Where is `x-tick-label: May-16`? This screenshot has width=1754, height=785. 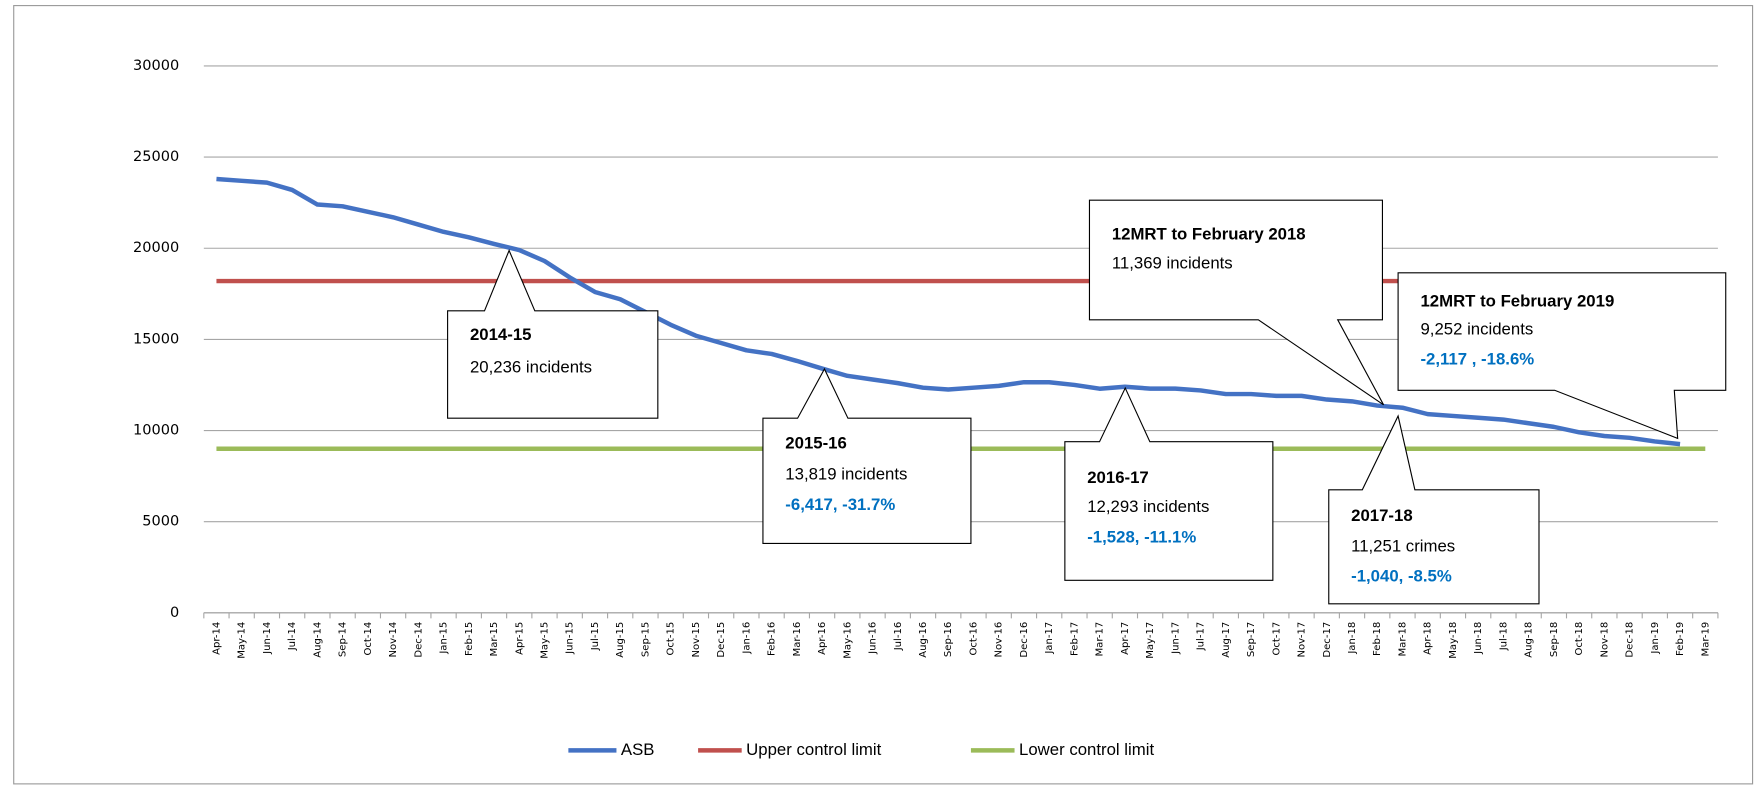
x-tick-label: May-16 is located at coordinates (847, 640).